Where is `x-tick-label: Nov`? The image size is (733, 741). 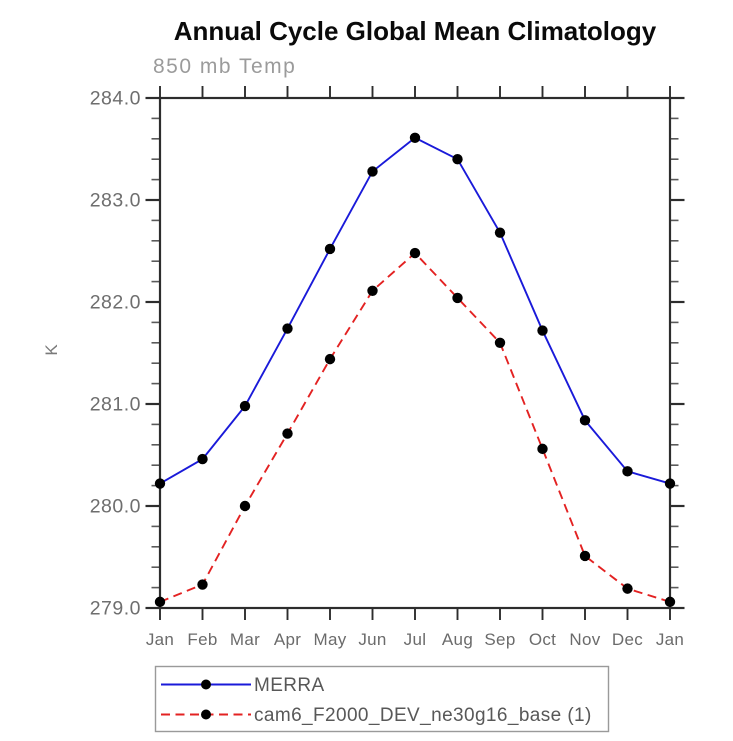
x-tick-label: Nov is located at coordinates (584, 639).